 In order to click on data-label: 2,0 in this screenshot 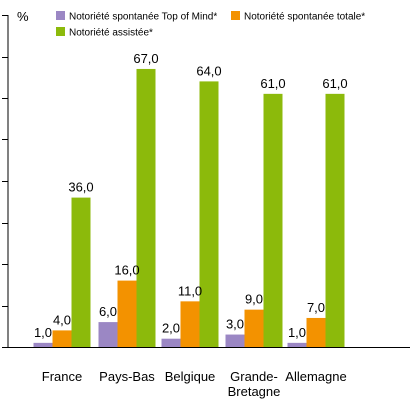, I will do `click(171, 328)`.